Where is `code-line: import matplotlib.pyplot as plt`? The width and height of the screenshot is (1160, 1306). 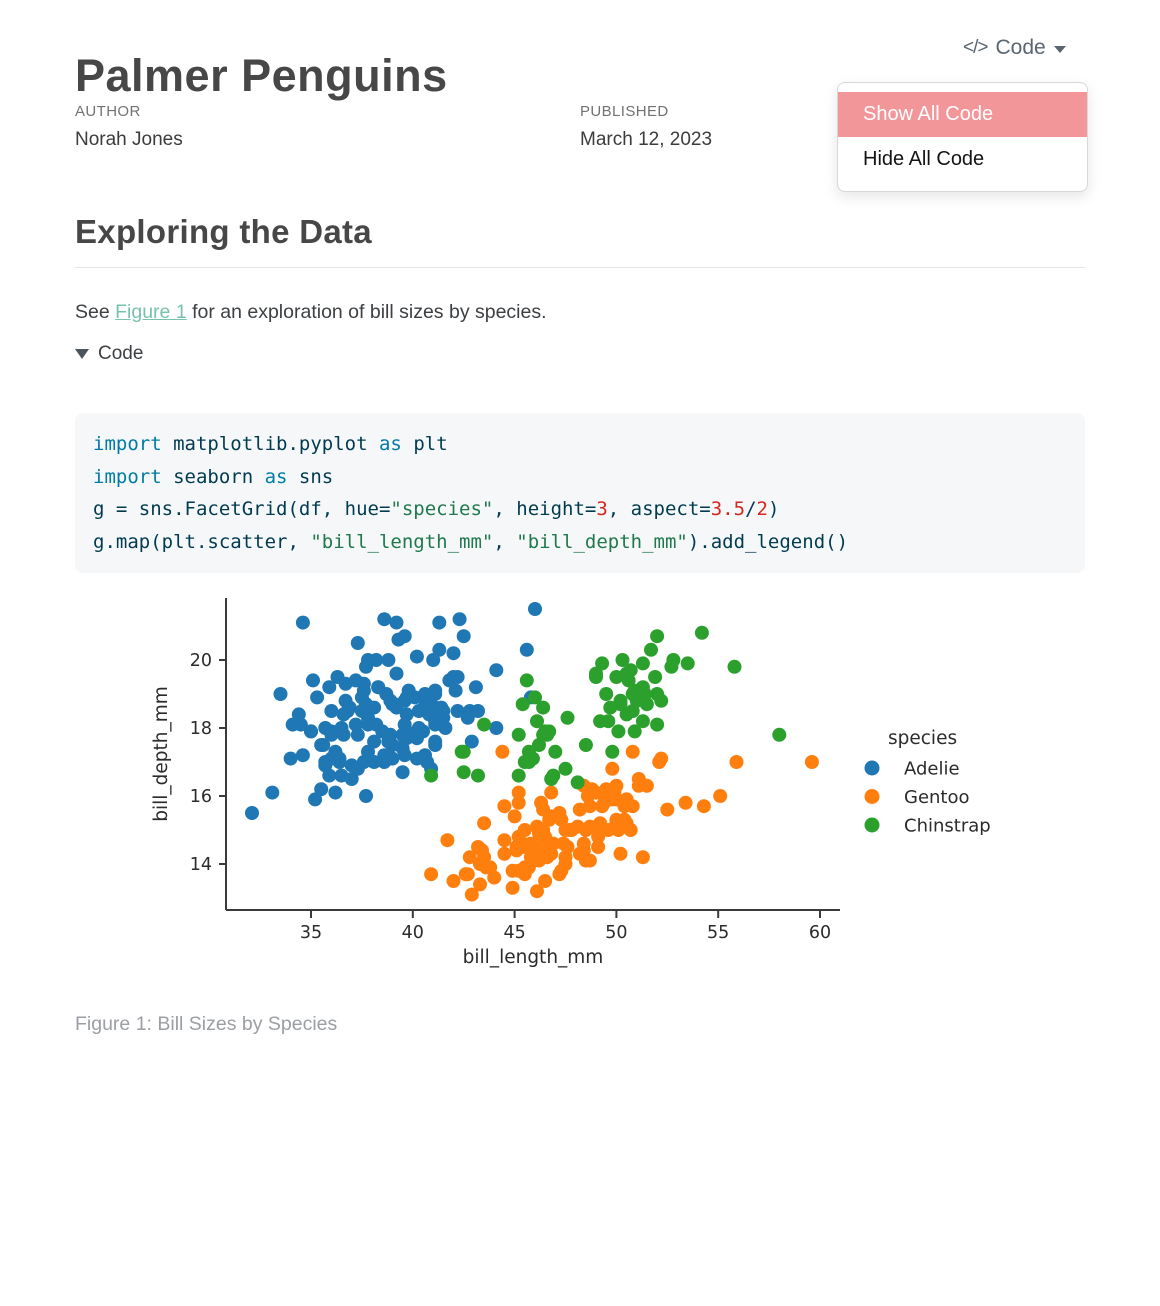 code-line: import matplotlib.pyplot as plt is located at coordinates (270, 444).